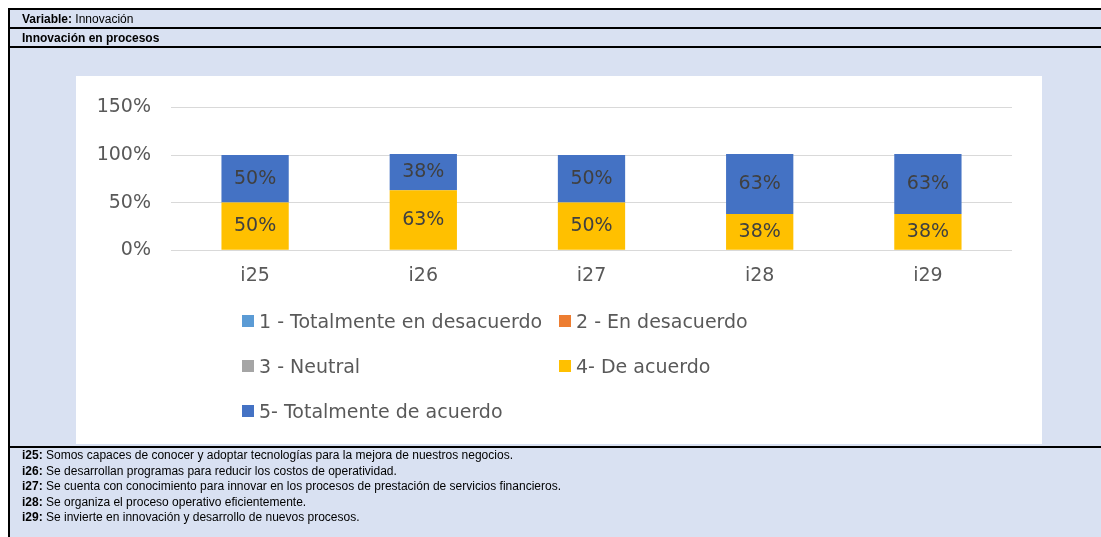  What do you see at coordinates (423, 273) in the screenshot?
I see `x-tick-label: i26` at bounding box center [423, 273].